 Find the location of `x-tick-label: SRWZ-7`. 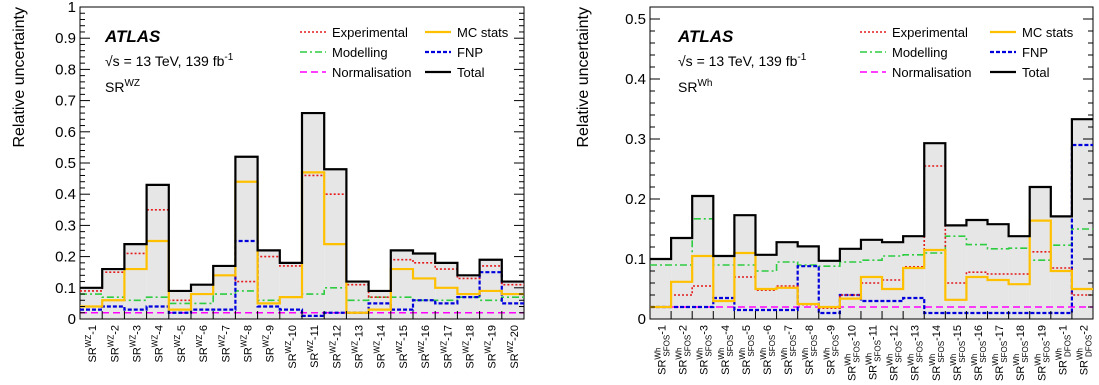

x-tick-label: SRWZ-7 is located at coordinates (224, 344).